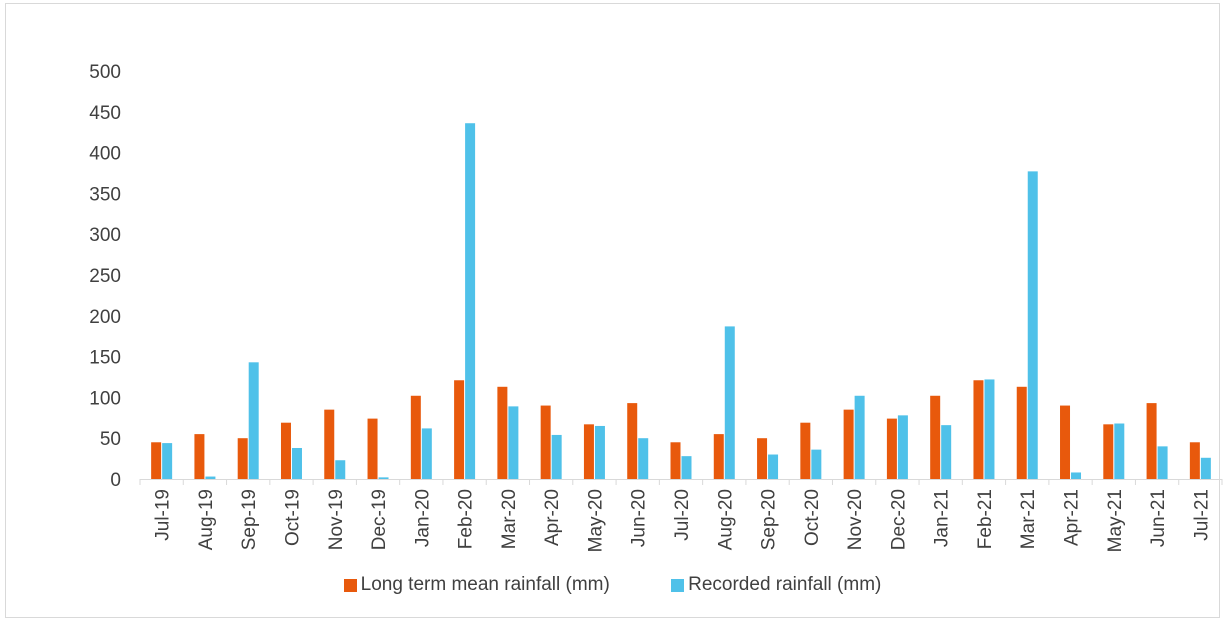  I want to click on y-tick-label: 100, so click(105, 398).